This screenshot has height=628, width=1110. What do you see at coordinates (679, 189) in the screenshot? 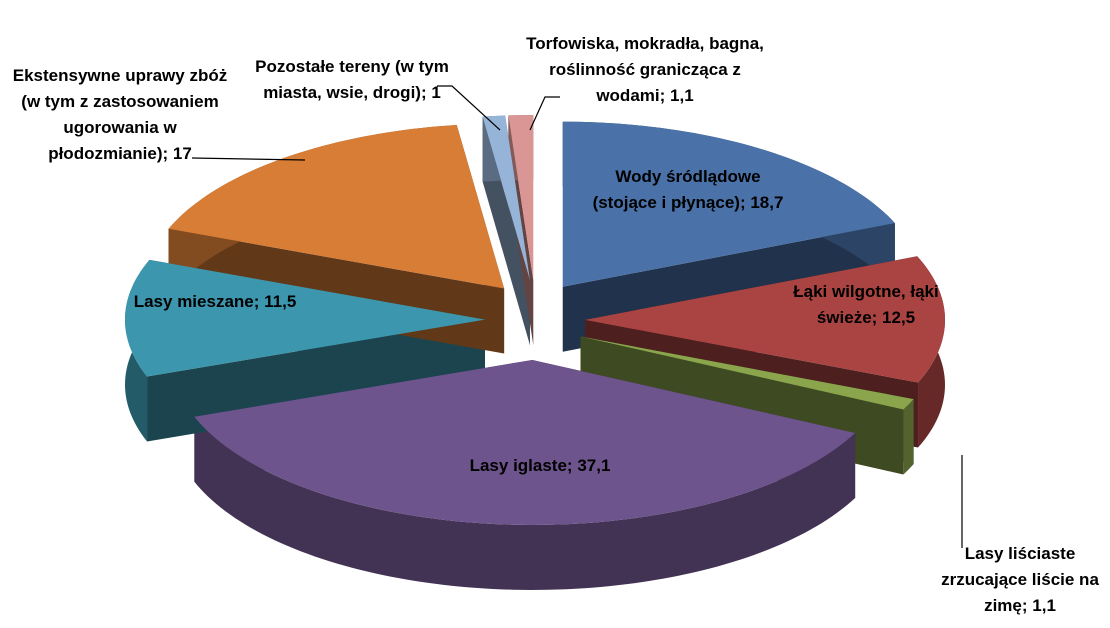
I see `label-part: Wody śródlądowe (stojące i płynące)` at bounding box center [679, 189].